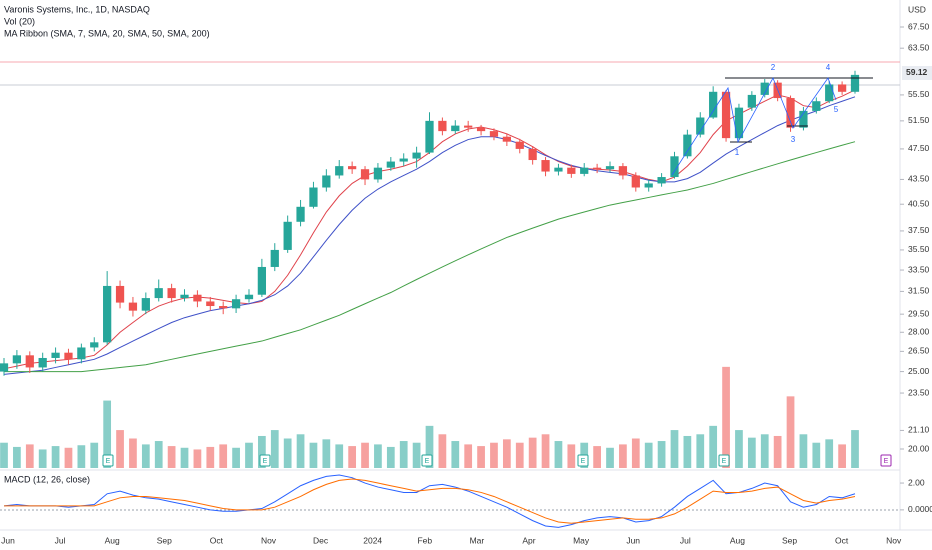 Image resolution: width=932 pixels, height=550 pixels. What do you see at coordinates (477, 540) in the screenshot?
I see `x-tick-label: Mar` at bounding box center [477, 540].